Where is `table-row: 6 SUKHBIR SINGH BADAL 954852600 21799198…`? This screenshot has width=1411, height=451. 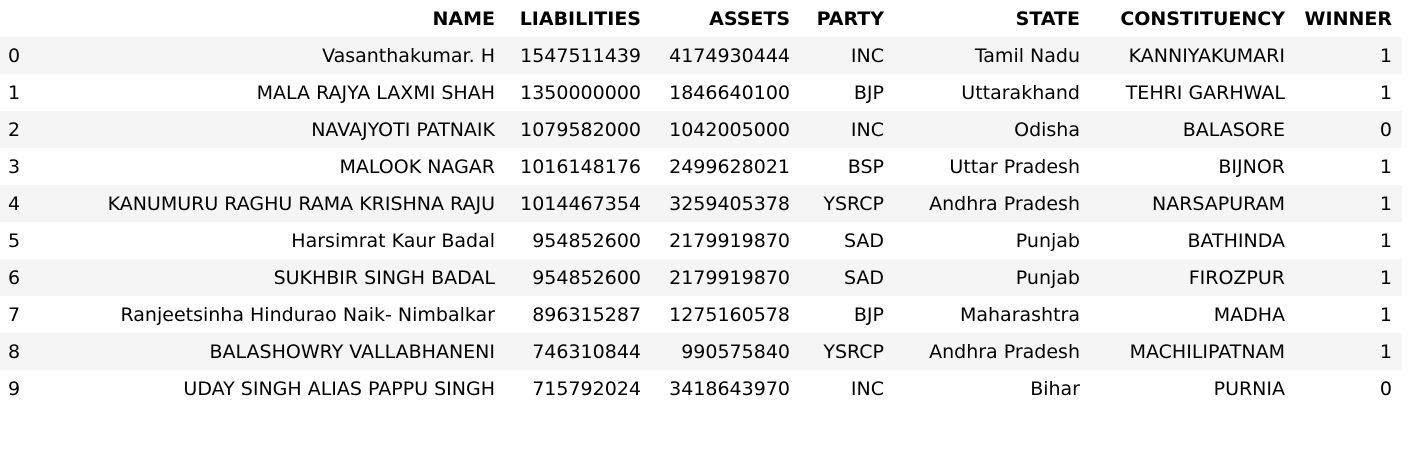
table-row: 6 SUKHBIR SINGH BADAL 954852600 21799198… is located at coordinates (701, 277).